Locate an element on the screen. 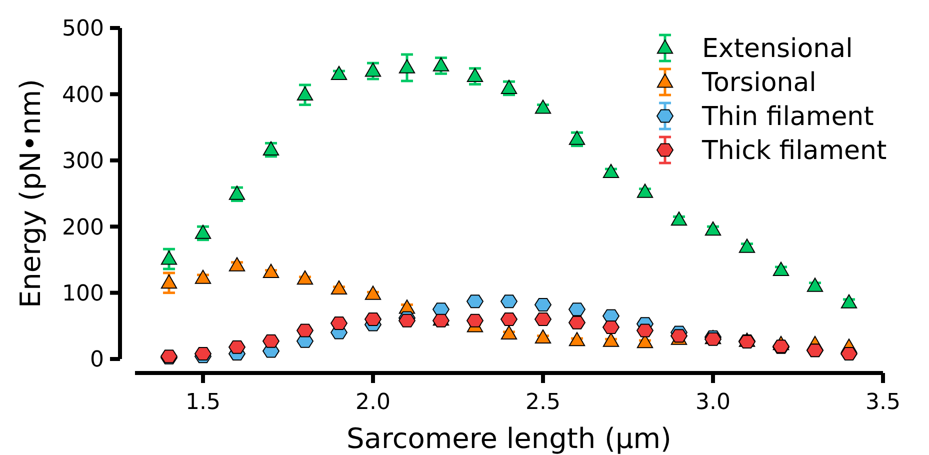 Image resolution: width=929 pixels, height=455 pixels. x-tick-label: 2.0 is located at coordinates (373, 402).